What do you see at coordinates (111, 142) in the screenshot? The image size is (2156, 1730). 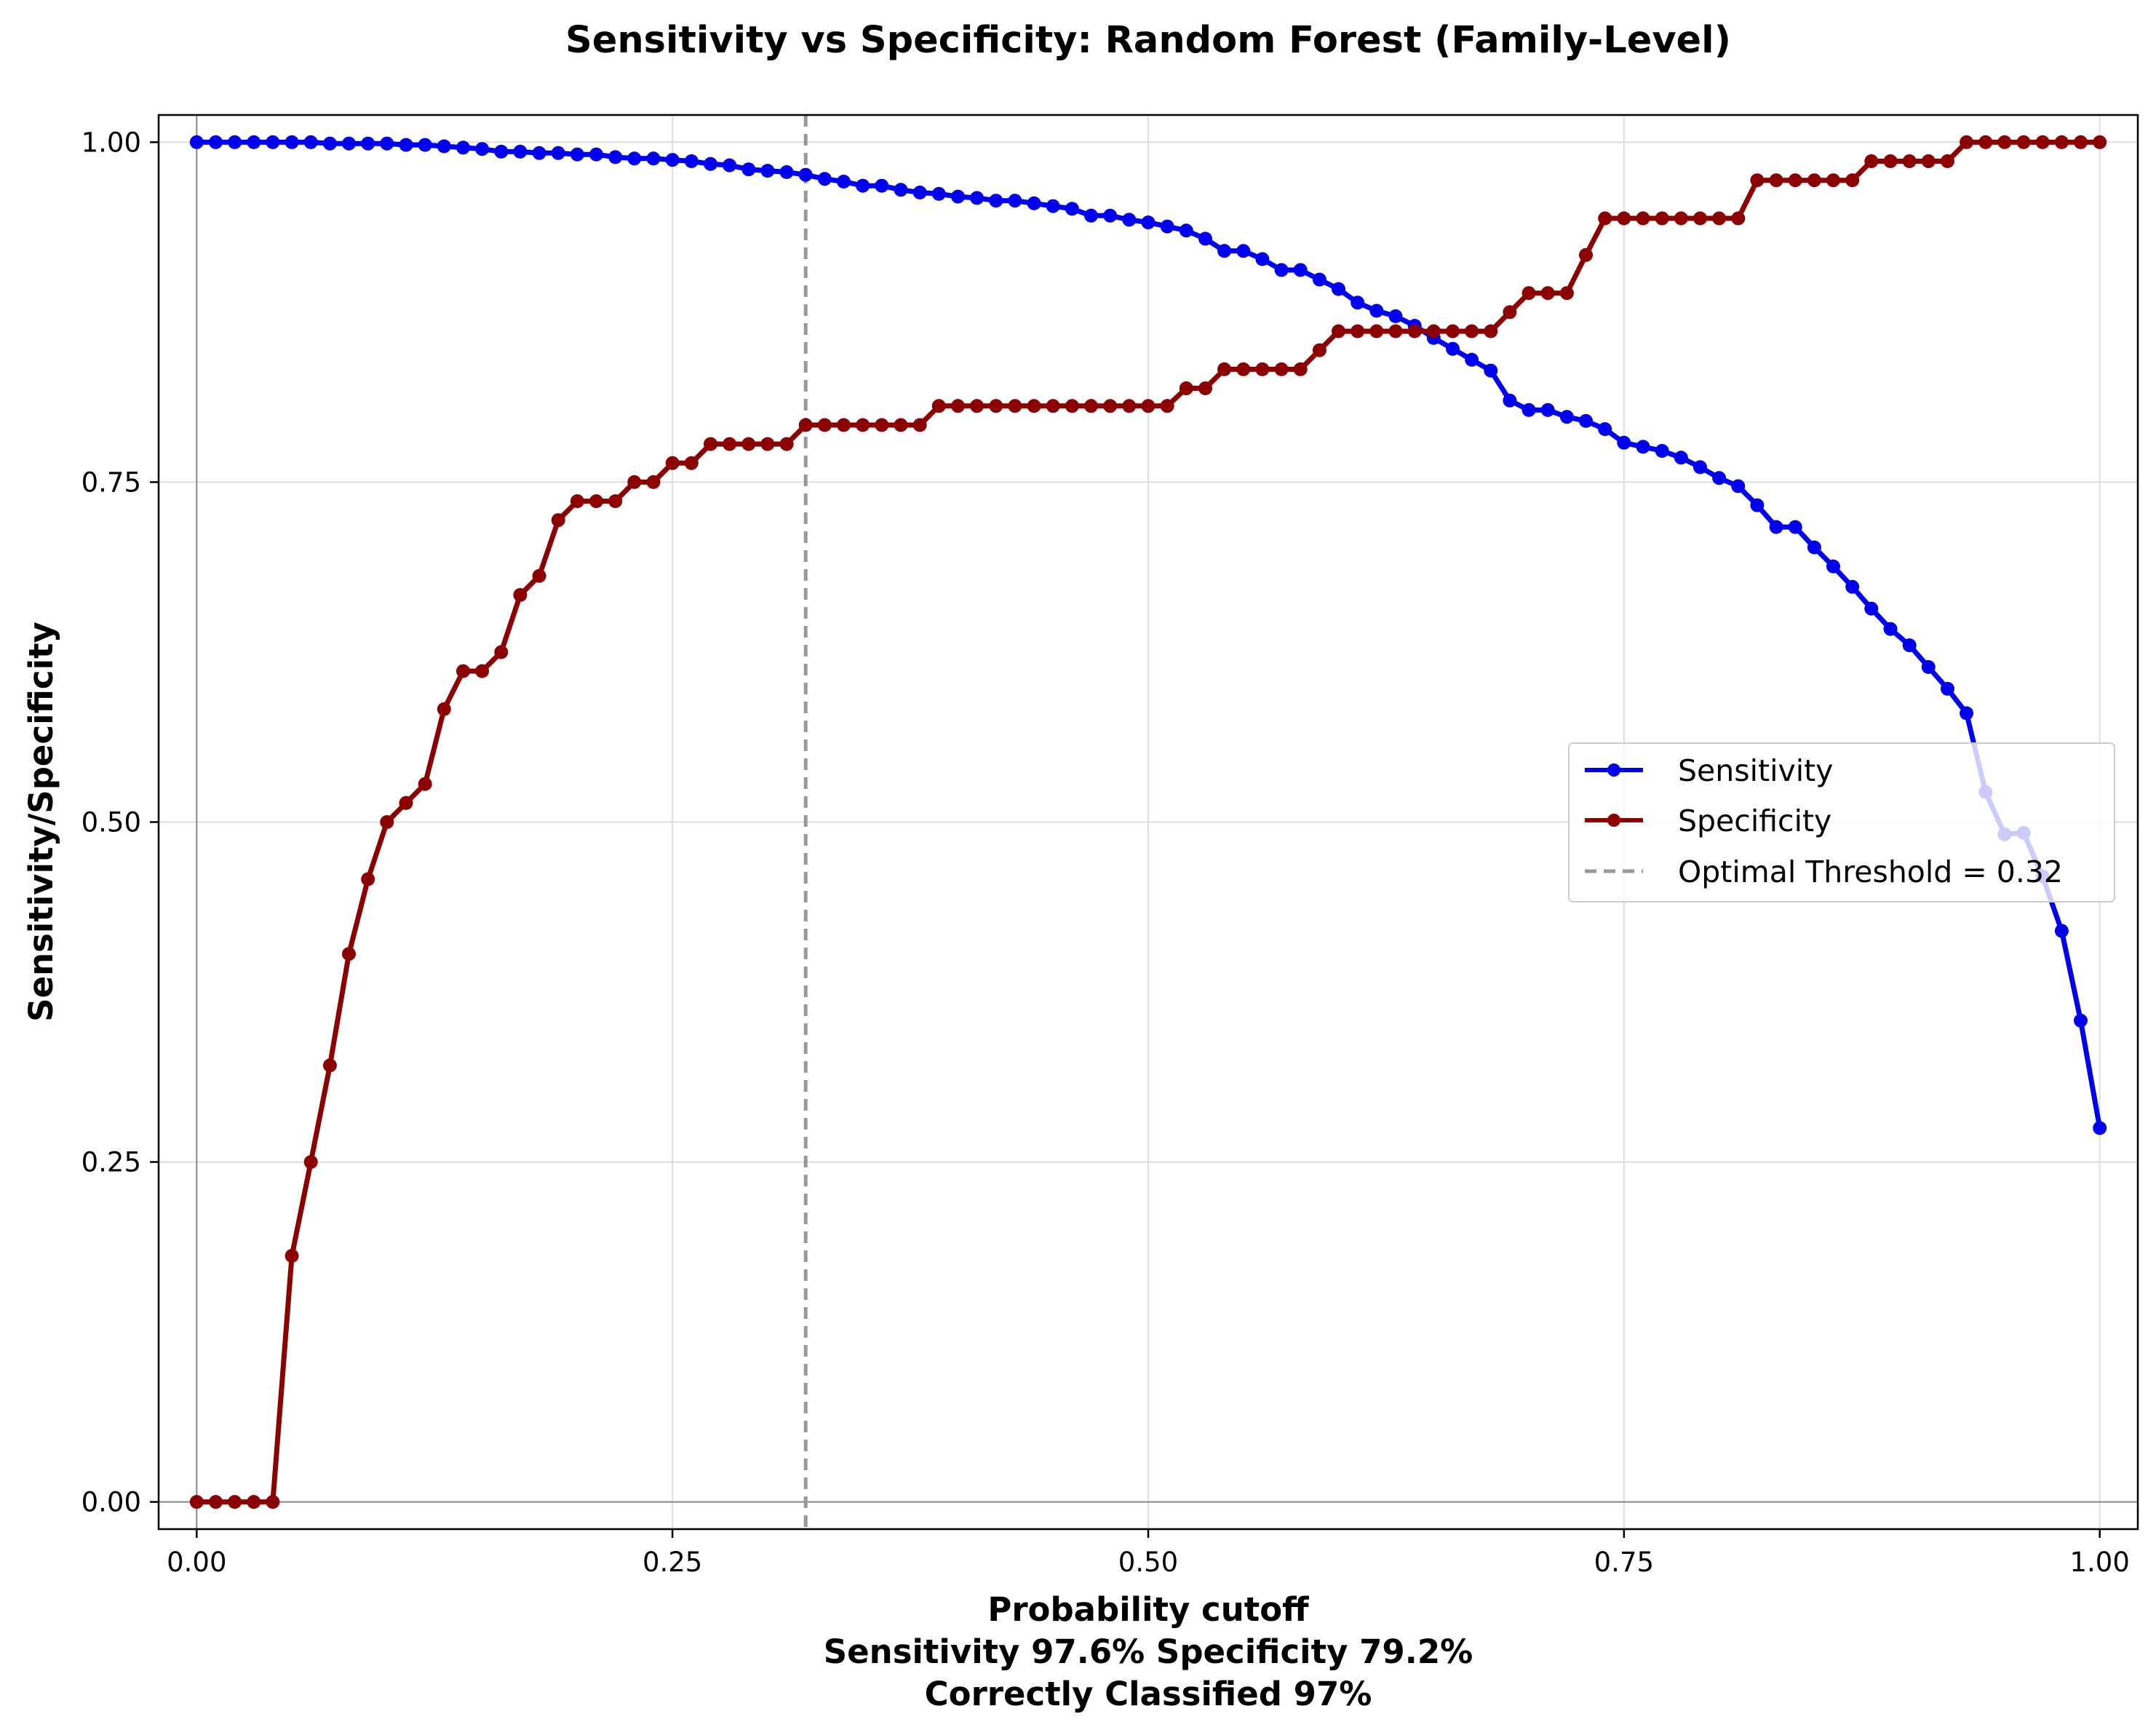 I see `y-tick-label: 1.00` at bounding box center [111, 142].